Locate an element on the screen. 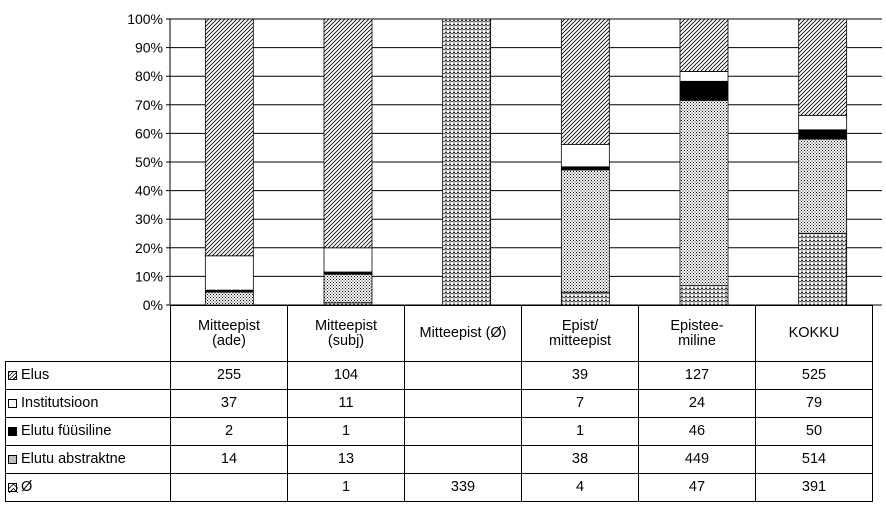 The image size is (886, 505). legend-label: Institutsioon is located at coordinates (60, 403).